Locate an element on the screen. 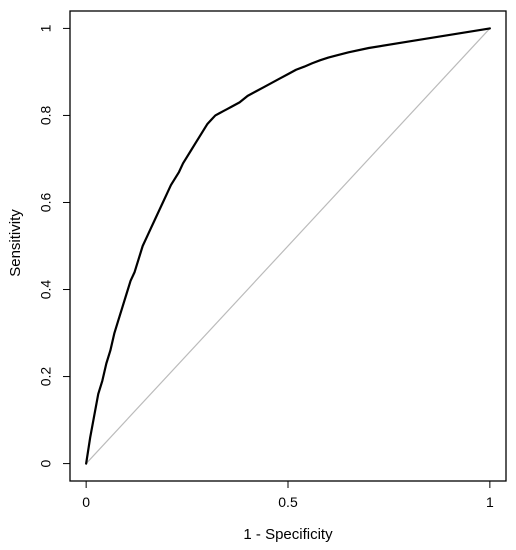 The width and height of the screenshot is (516, 550). y-tick-label: 0.2 is located at coordinates (46, 377).